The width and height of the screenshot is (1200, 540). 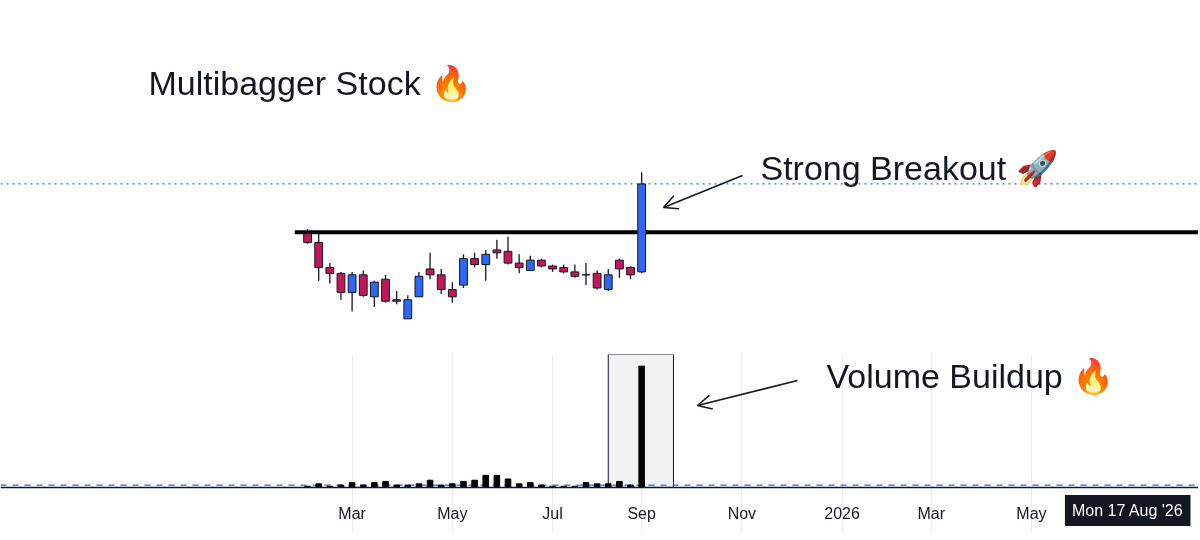 I want to click on text: Mon 17 Aug '26, so click(x=1127, y=510).